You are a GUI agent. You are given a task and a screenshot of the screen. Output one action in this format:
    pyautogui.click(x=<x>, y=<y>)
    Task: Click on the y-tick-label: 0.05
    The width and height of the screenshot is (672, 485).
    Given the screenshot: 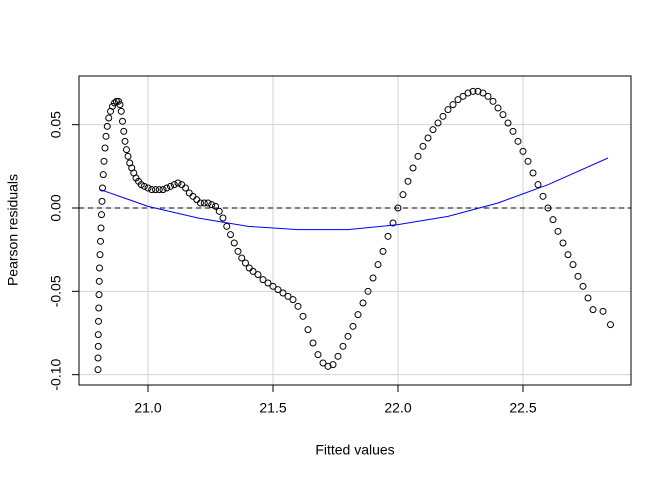 What is the action you would take?
    pyautogui.click(x=56, y=124)
    